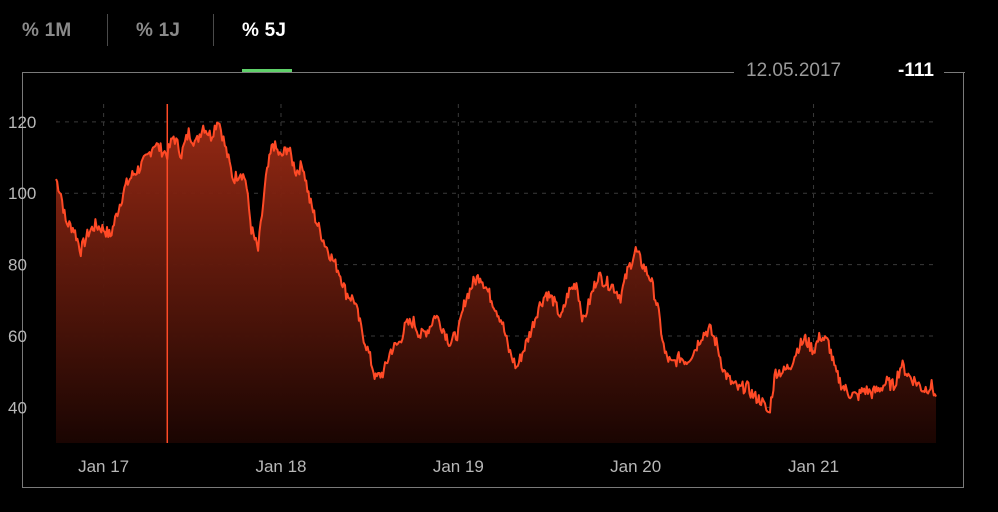  I want to click on chart-frame-top-left, so click(378, 72).